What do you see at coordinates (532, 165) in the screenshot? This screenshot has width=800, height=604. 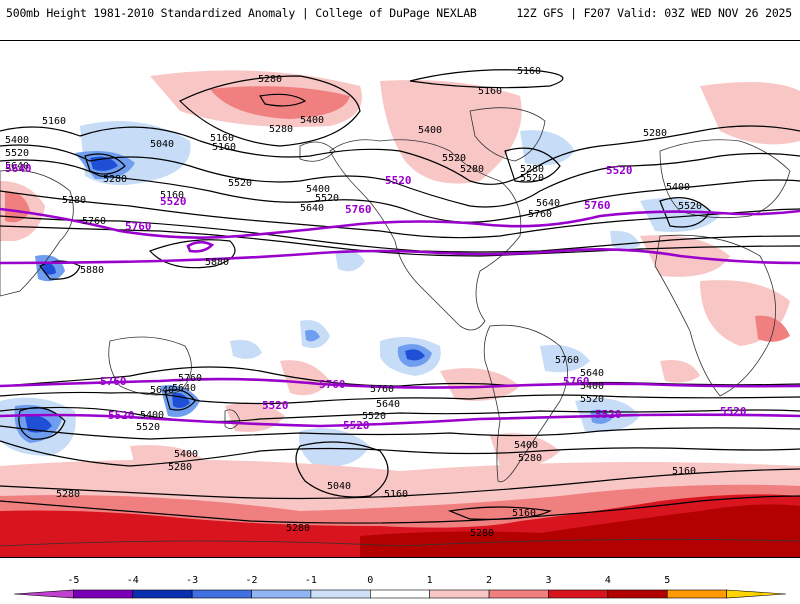 I see `contour-alaska-low` at bounding box center [532, 165].